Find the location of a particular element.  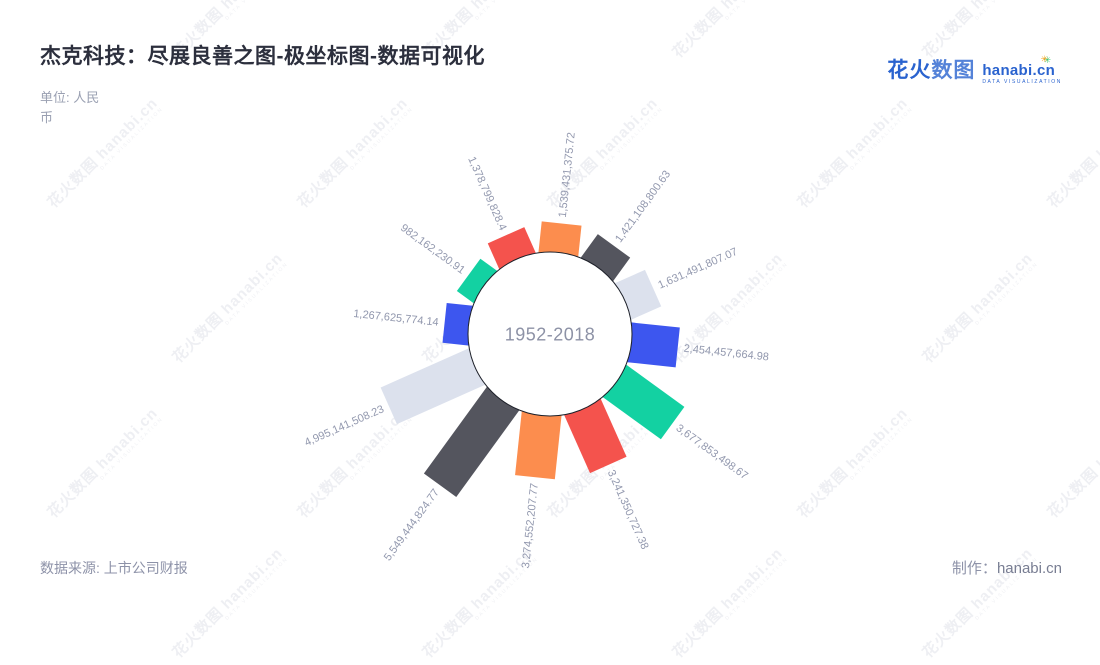

spark-icon: ✳ is located at coordinates (1044, 59).